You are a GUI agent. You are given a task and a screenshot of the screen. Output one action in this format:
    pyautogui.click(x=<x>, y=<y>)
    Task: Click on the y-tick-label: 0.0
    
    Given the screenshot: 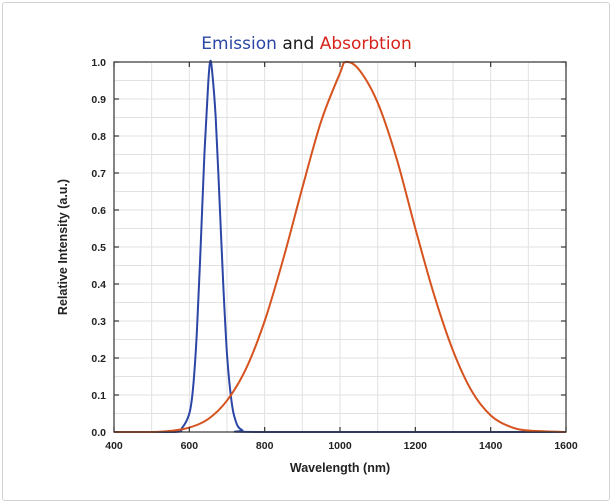 What is the action you would take?
    pyautogui.click(x=98, y=433)
    